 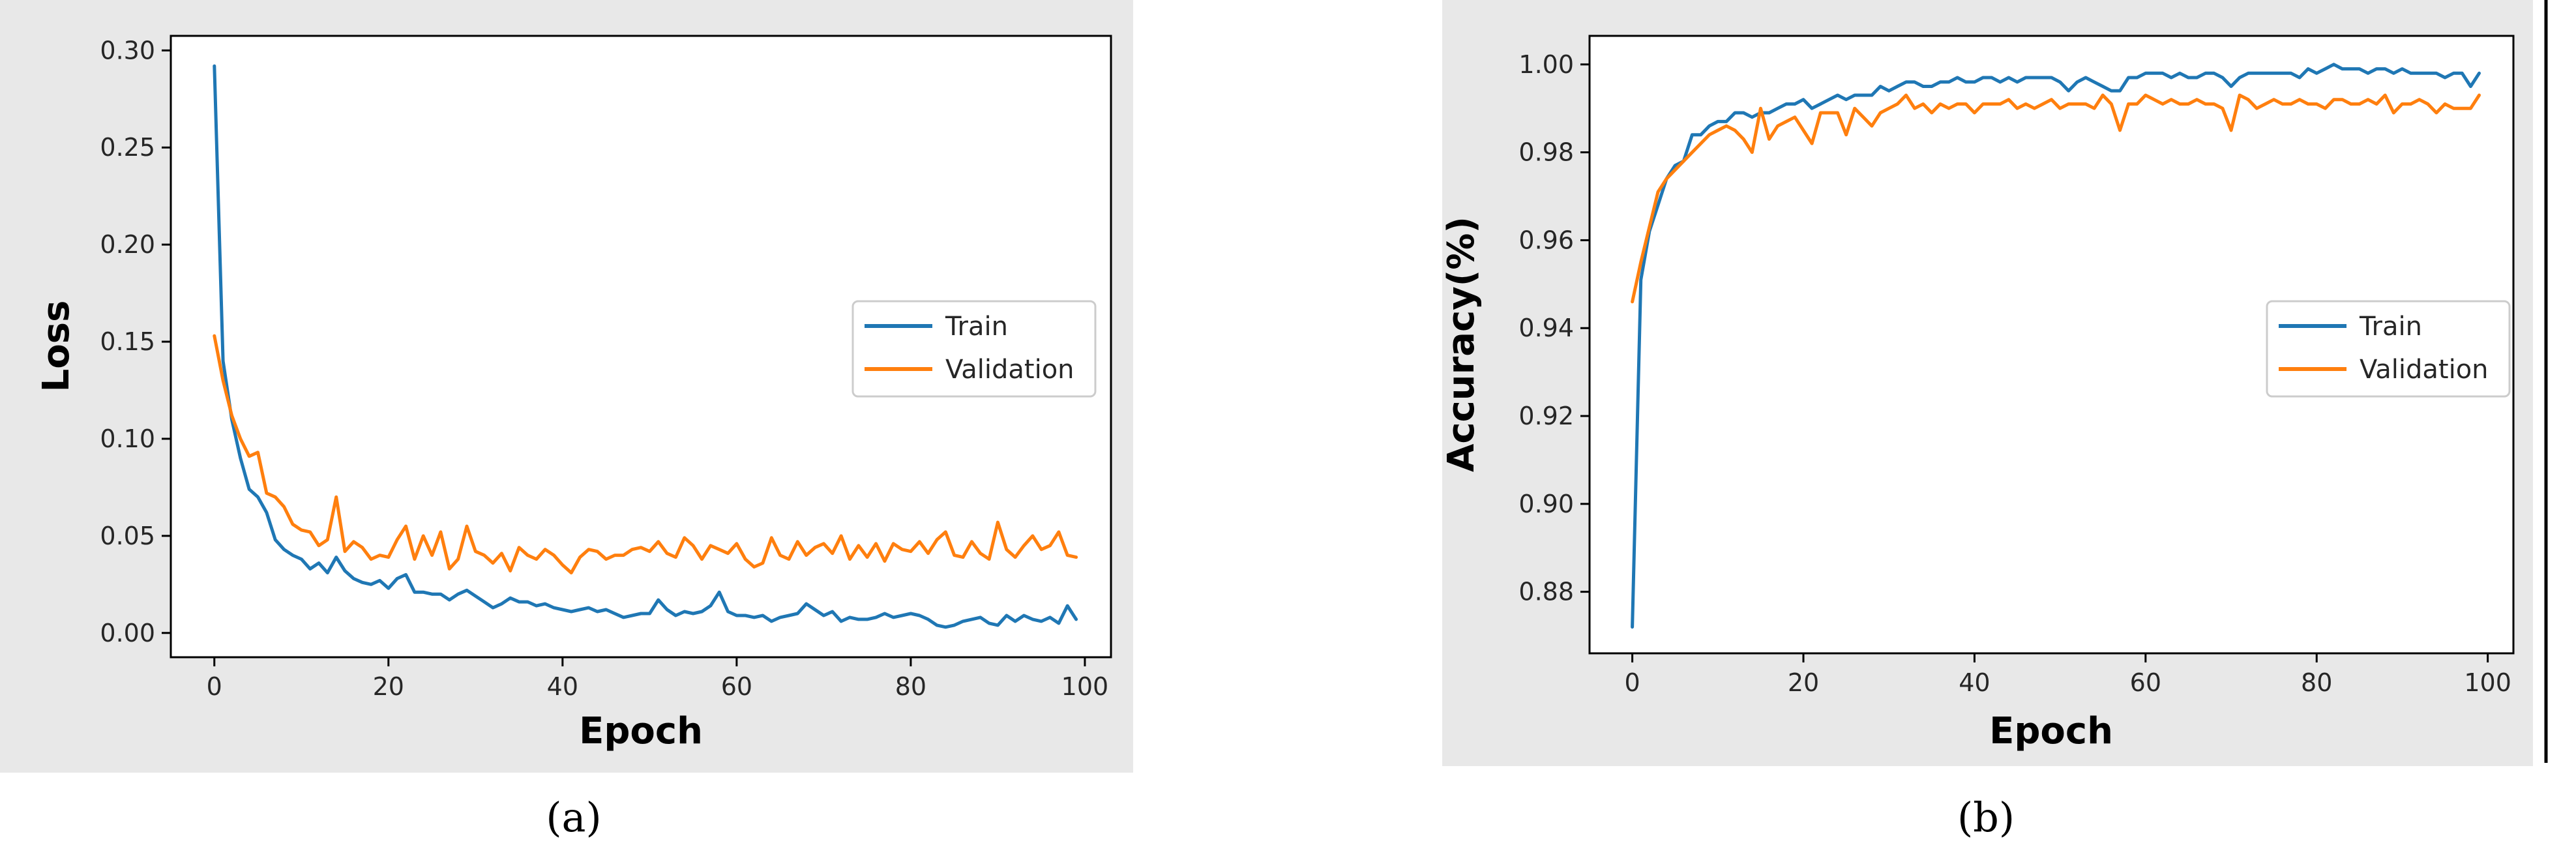 What do you see at coordinates (1546, 328) in the screenshot?
I see `y-tick-label-b: 0.94` at bounding box center [1546, 328].